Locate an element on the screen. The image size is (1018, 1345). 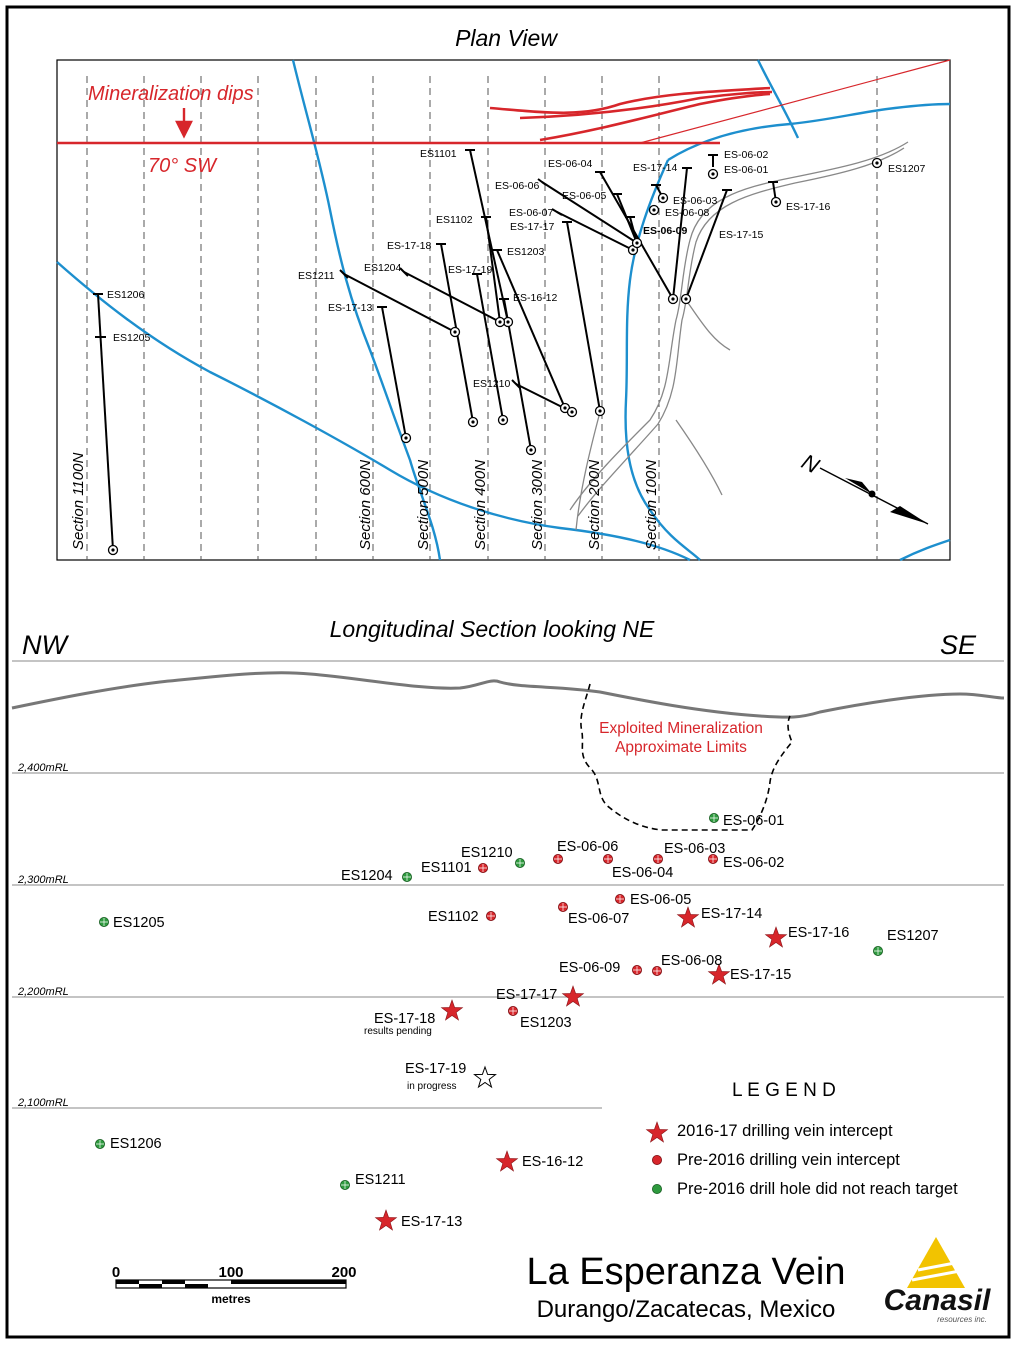
logo-name: Canasil is located at coordinates (937, 1300).